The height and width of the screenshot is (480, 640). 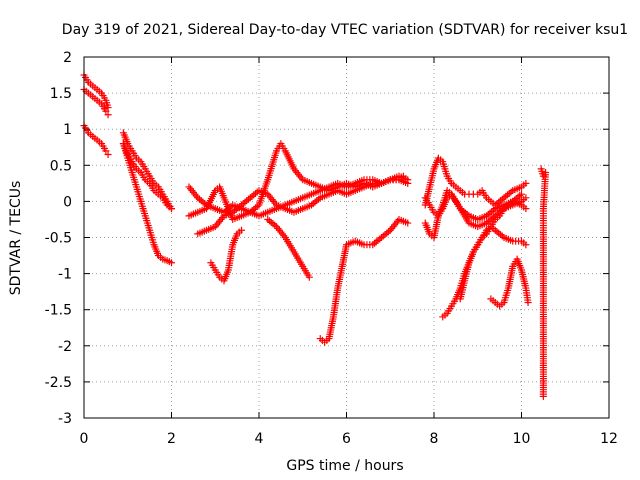 I want to click on x-axis-label: GPS time / hours, so click(x=344, y=466).